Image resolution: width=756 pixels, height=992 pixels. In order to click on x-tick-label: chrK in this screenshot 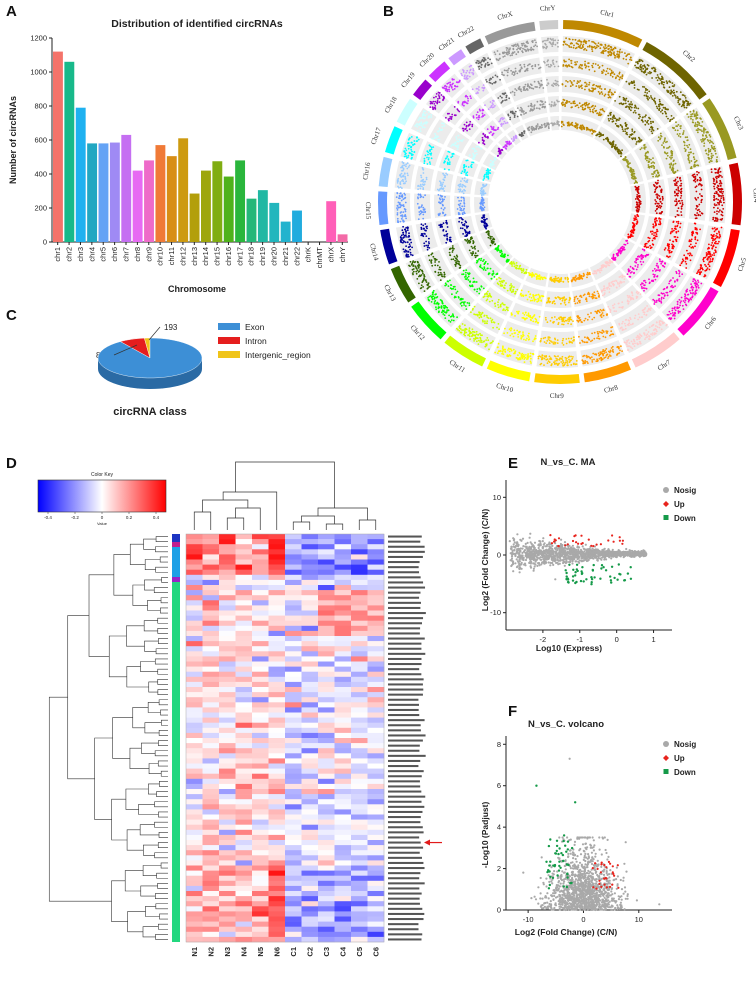, I will do `click(308, 254)`.